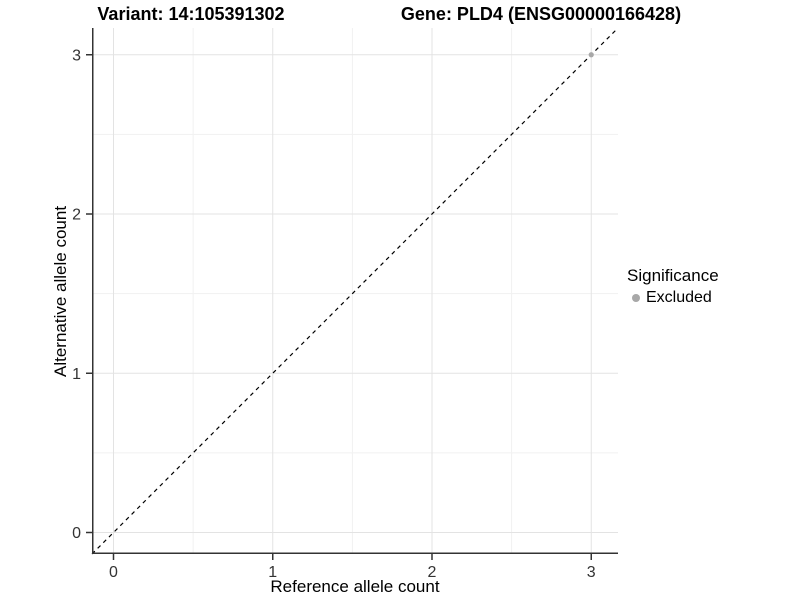  Describe the element at coordinates (76, 215) in the screenshot. I see `y-tick-label: 2` at that location.